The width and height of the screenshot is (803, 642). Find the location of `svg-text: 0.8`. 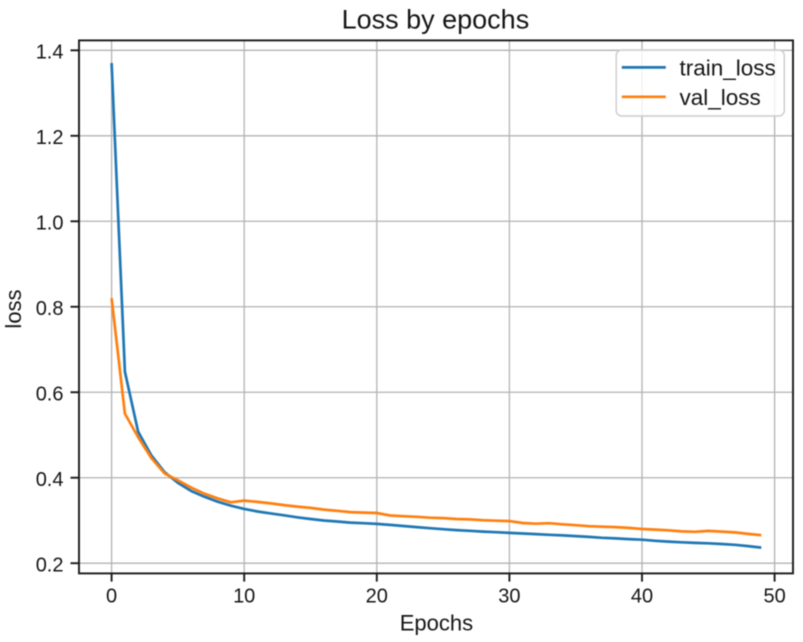

svg-text: 0.8 is located at coordinates (50, 309).